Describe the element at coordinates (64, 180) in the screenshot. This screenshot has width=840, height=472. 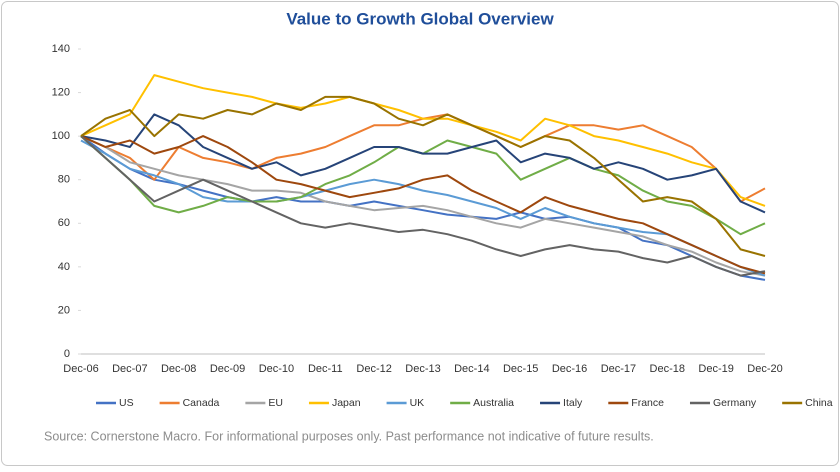
I see `y-tick-label: 80` at that location.